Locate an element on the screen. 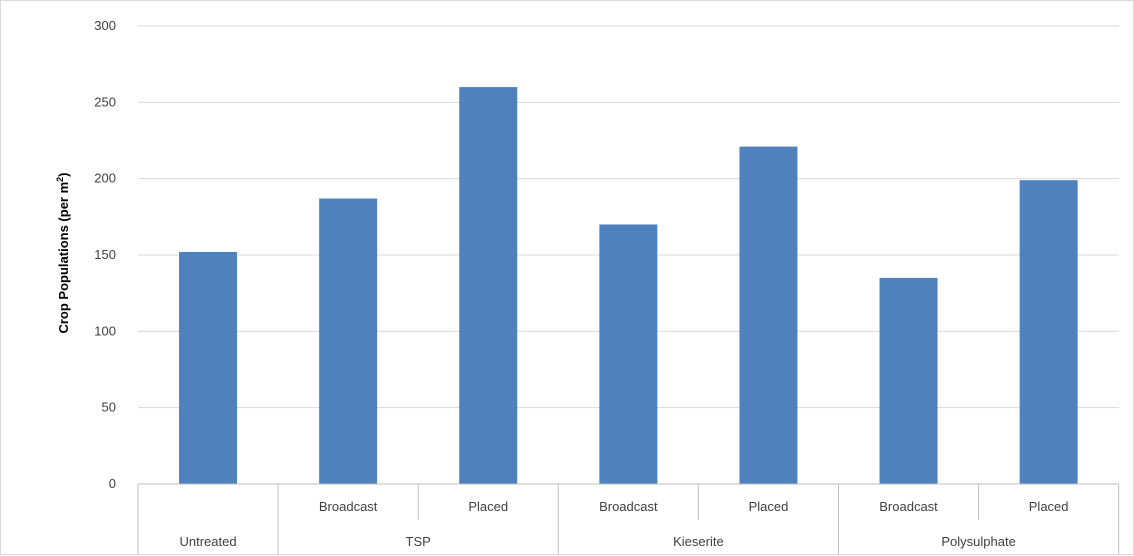 The image size is (1134, 556). y-tick-label: 300 is located at coordinates (105, 25).